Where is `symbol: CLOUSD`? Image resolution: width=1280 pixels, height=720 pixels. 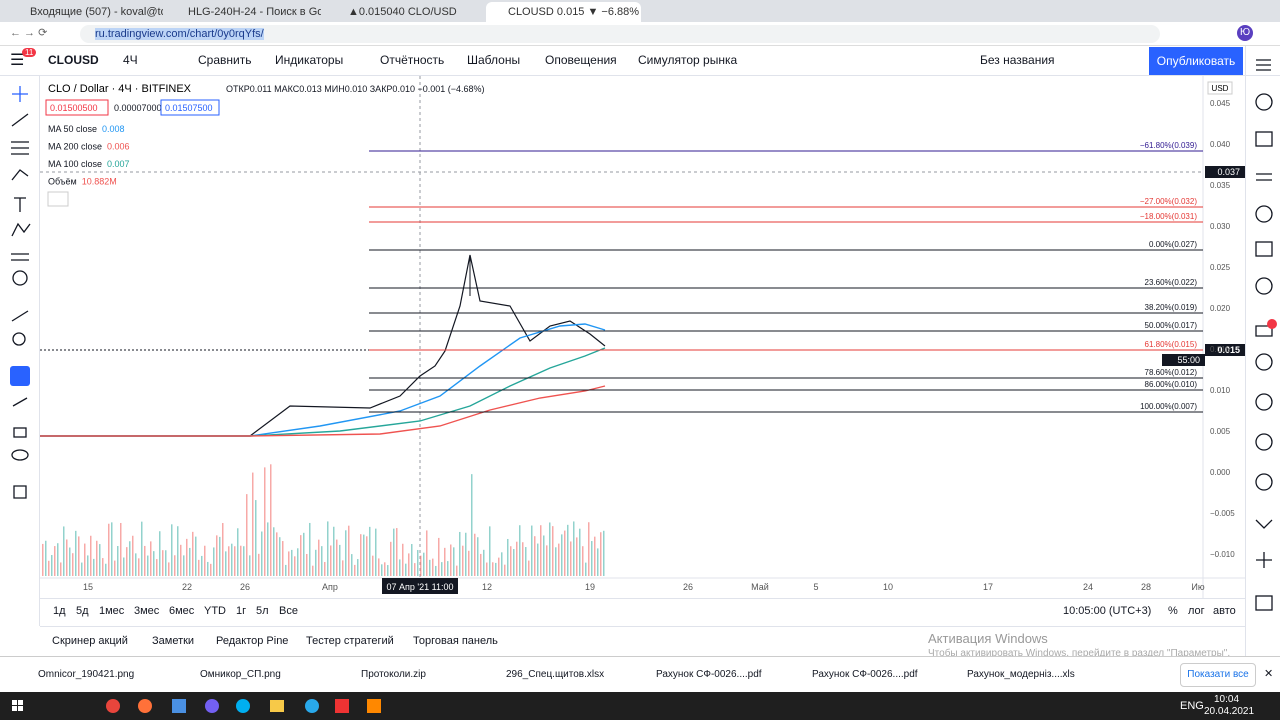 symbol: CLOUSD is located at coordinates (73, 60).